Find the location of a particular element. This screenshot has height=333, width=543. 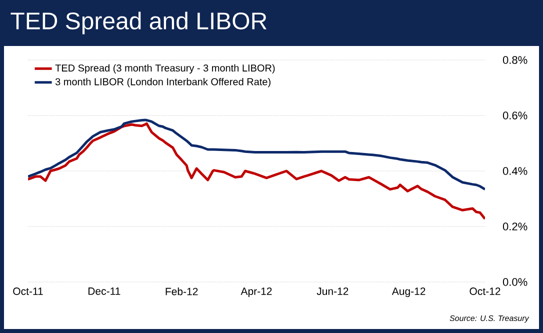

y-tick-label: 0.2% is located at coordinates (515, 226).